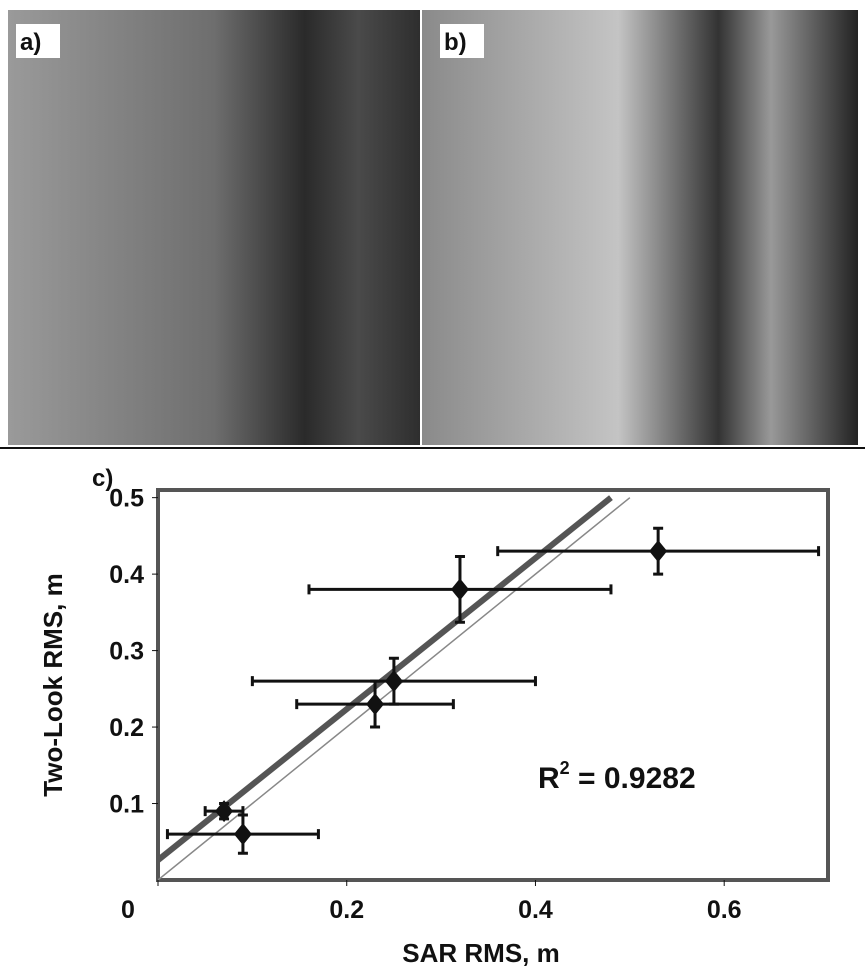 This screenshot has height=977, width=865. Describe the element at coordinates (633, 778) in the screenshot. I see `annotation-part: = 0.9282` at that location.